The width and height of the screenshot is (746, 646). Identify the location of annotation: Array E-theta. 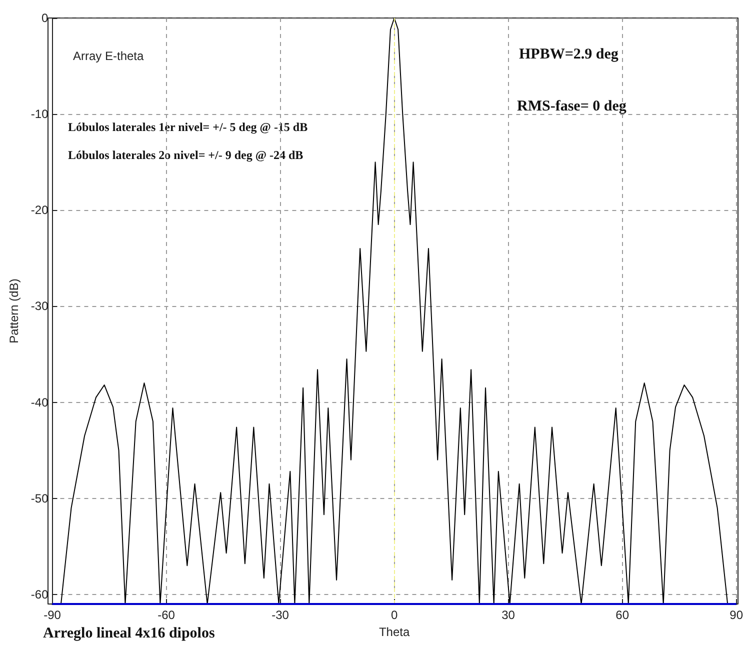
(108, 56).